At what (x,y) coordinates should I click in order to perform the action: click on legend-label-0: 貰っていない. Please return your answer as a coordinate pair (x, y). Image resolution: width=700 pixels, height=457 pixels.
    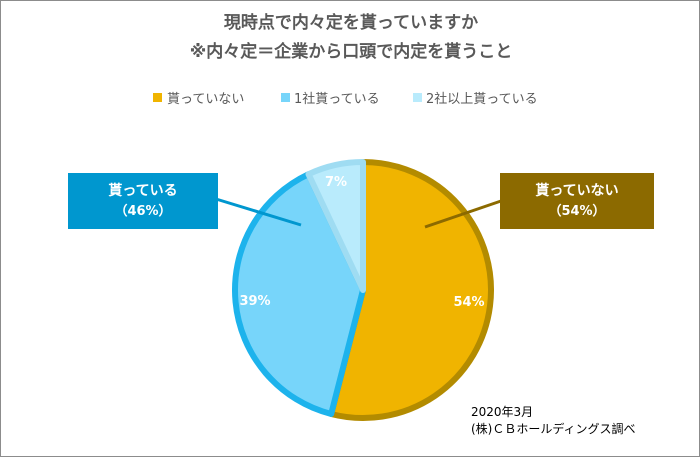
    Looking at the image, I should click on (205, 99).